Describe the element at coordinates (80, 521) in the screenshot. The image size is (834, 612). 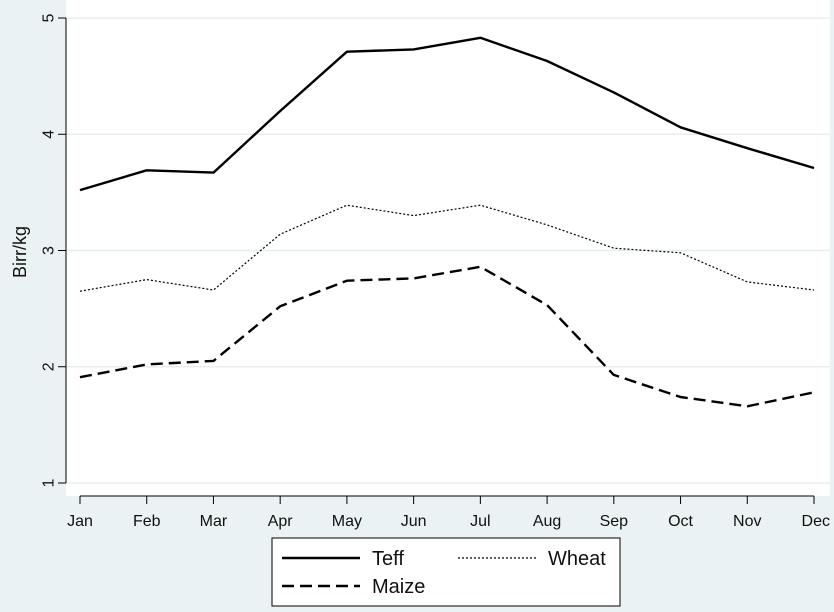
I see `x-tick-label: Jan` at that location.